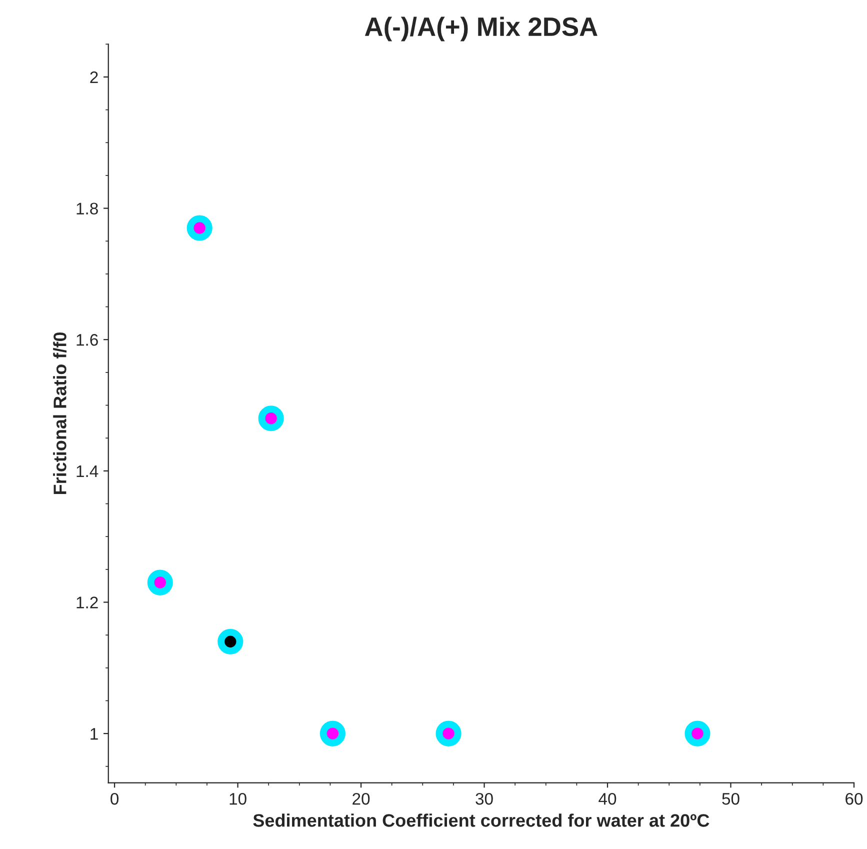 Image resolution: width=867 pixels, height=849 pixels. What do you see at coordinates (731, 798) in the screenshot?
I see `x-tick-label: 50` at bounding box center [731, 798].